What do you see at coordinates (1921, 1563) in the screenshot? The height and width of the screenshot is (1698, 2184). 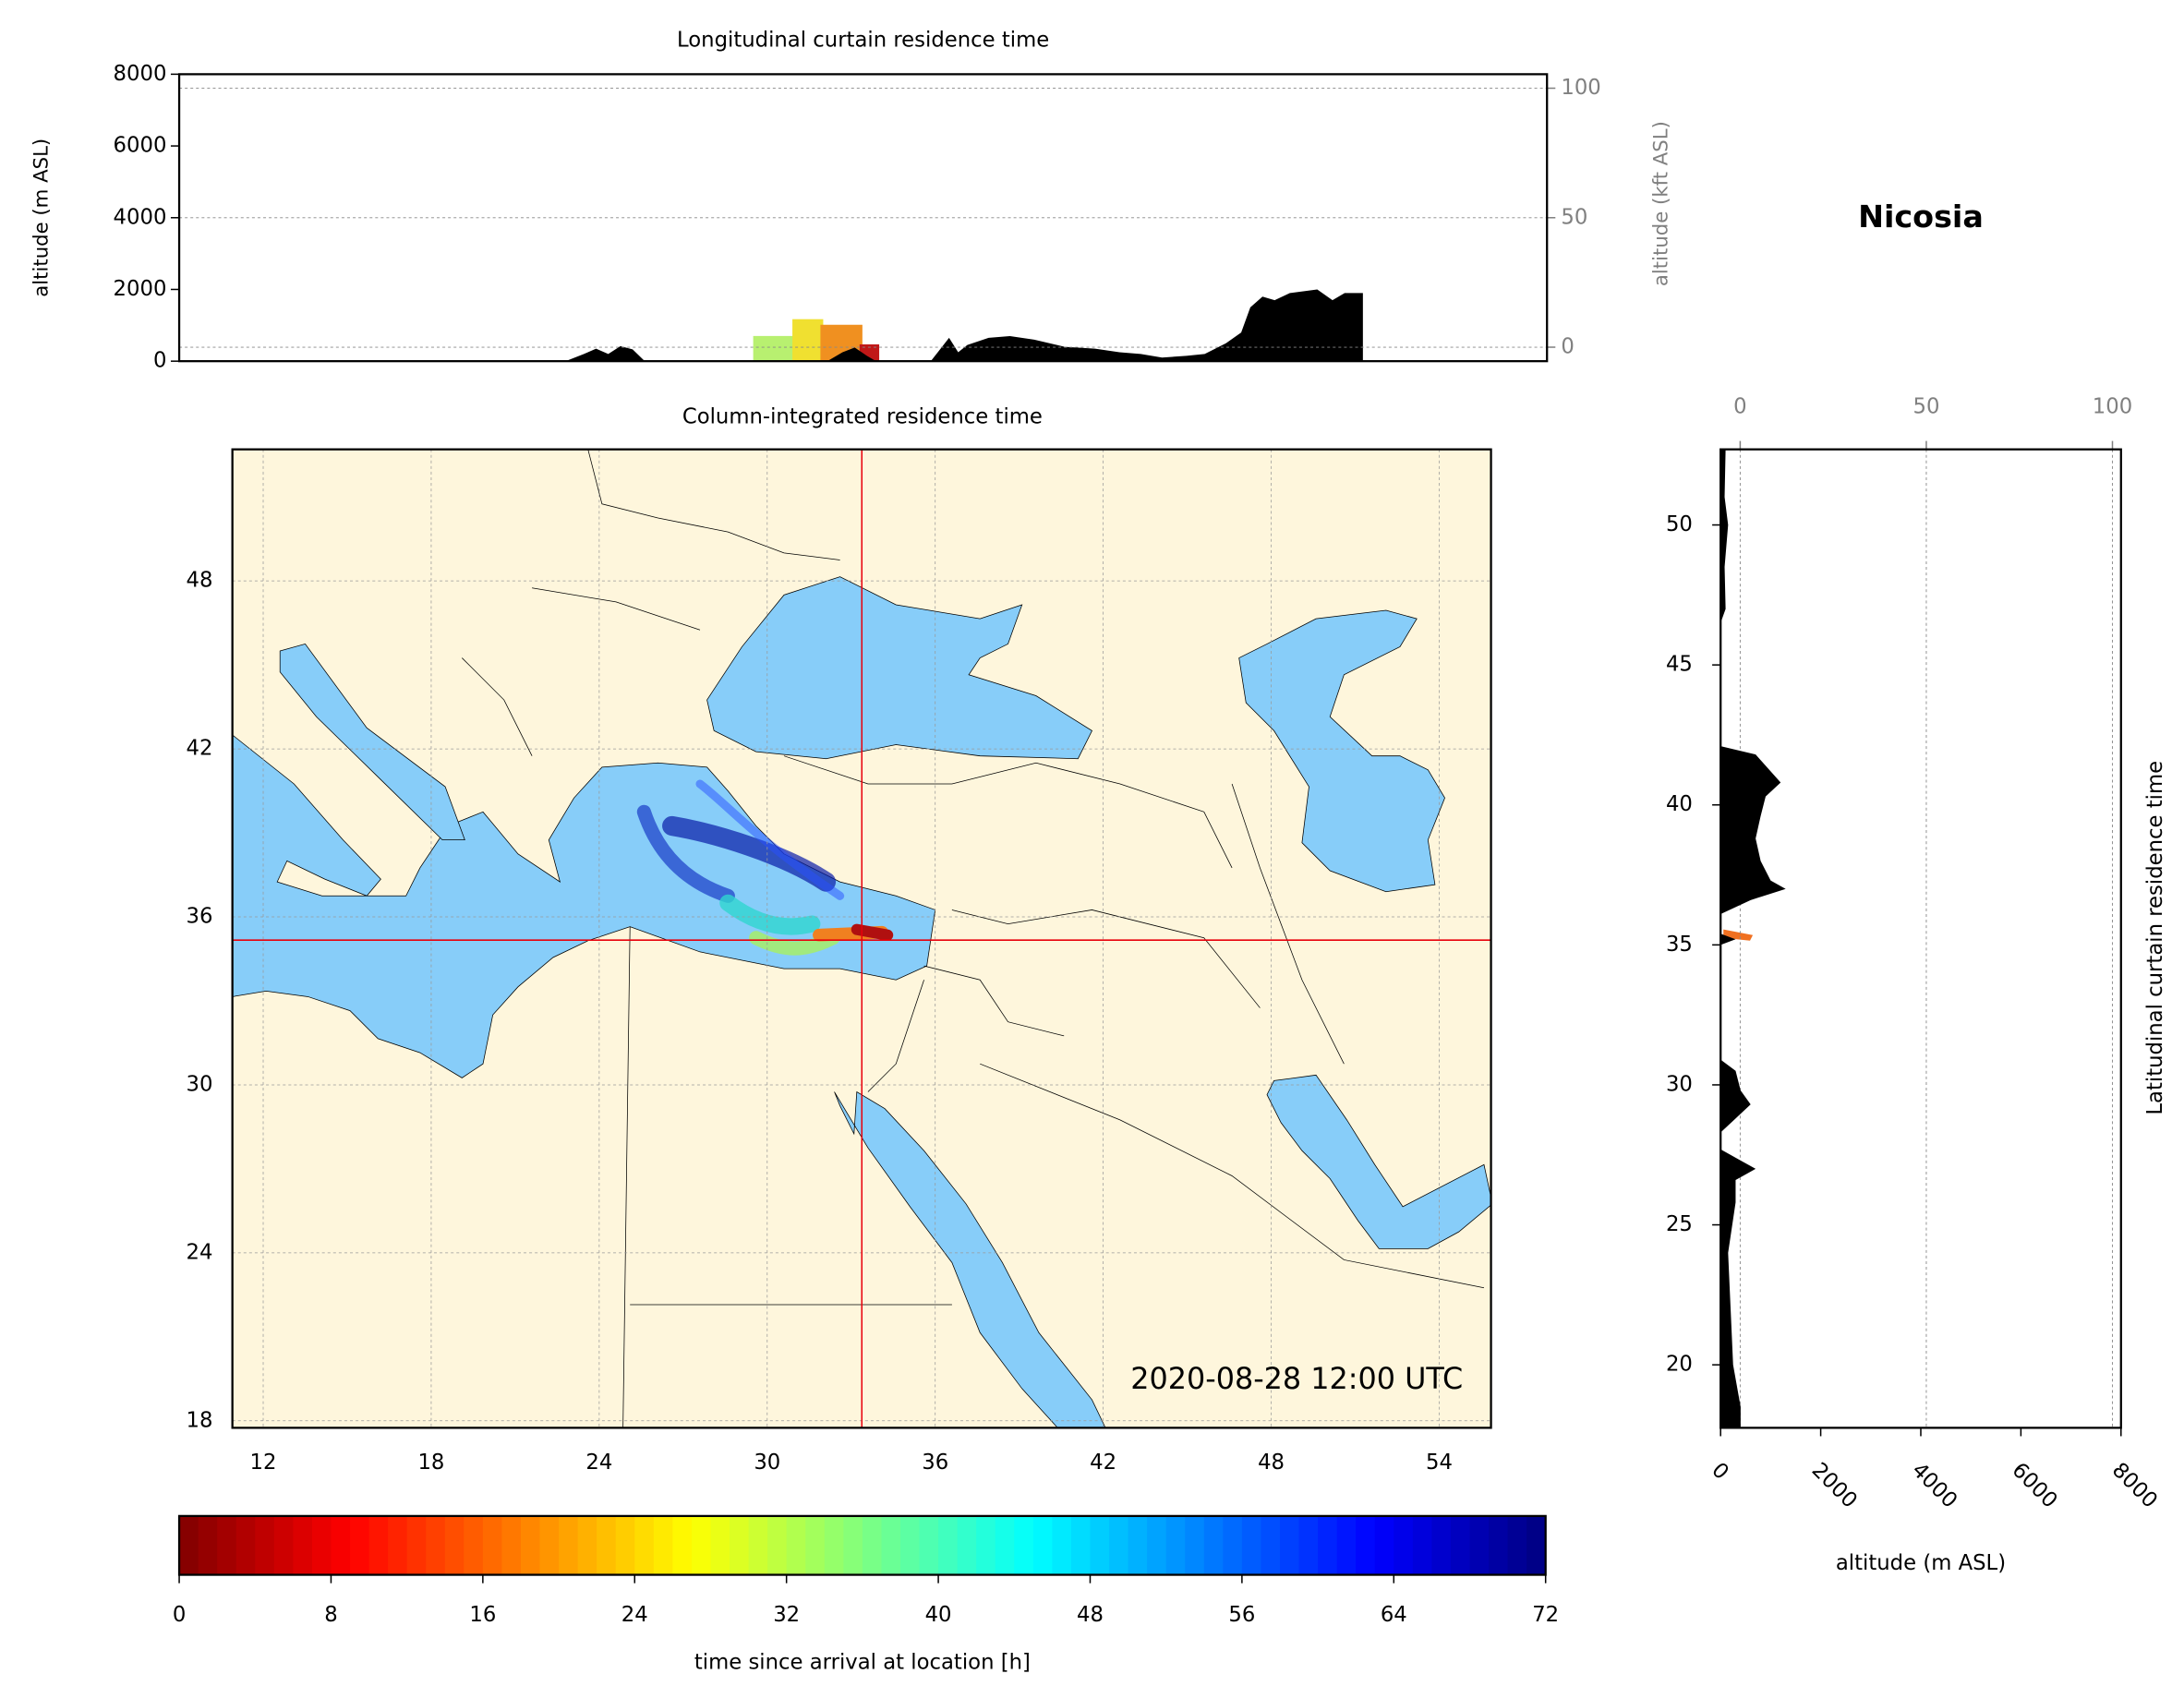 I see `x-axis-label: altitude (m ASL)` at bounding box center [1921, 1563].